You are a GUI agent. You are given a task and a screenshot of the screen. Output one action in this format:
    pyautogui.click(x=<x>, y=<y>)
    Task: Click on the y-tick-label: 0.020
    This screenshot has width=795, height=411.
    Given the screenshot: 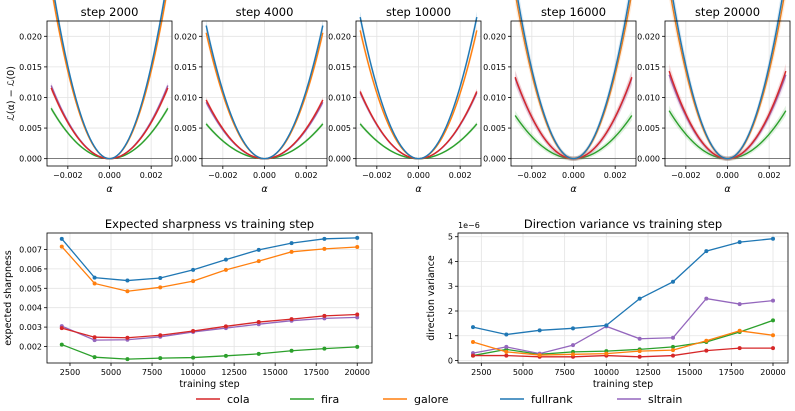 What is the action you would take?
    pyautogui.click(x=185, y=36)
    